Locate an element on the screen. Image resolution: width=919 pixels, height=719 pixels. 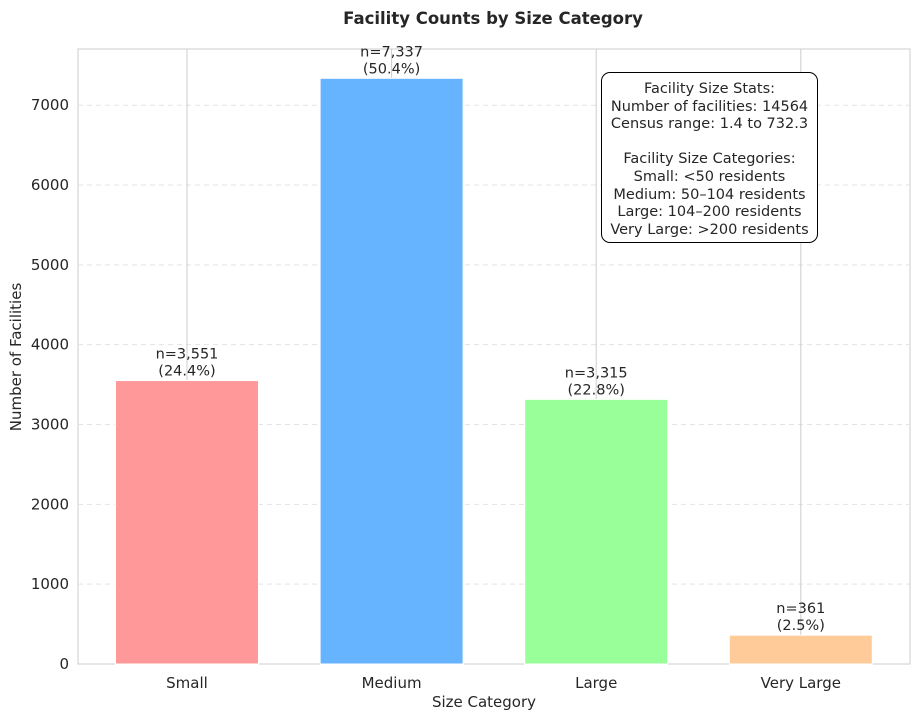
x-axis-ticks: Small Medium Large Very Large is located at coordinates (503, 683).